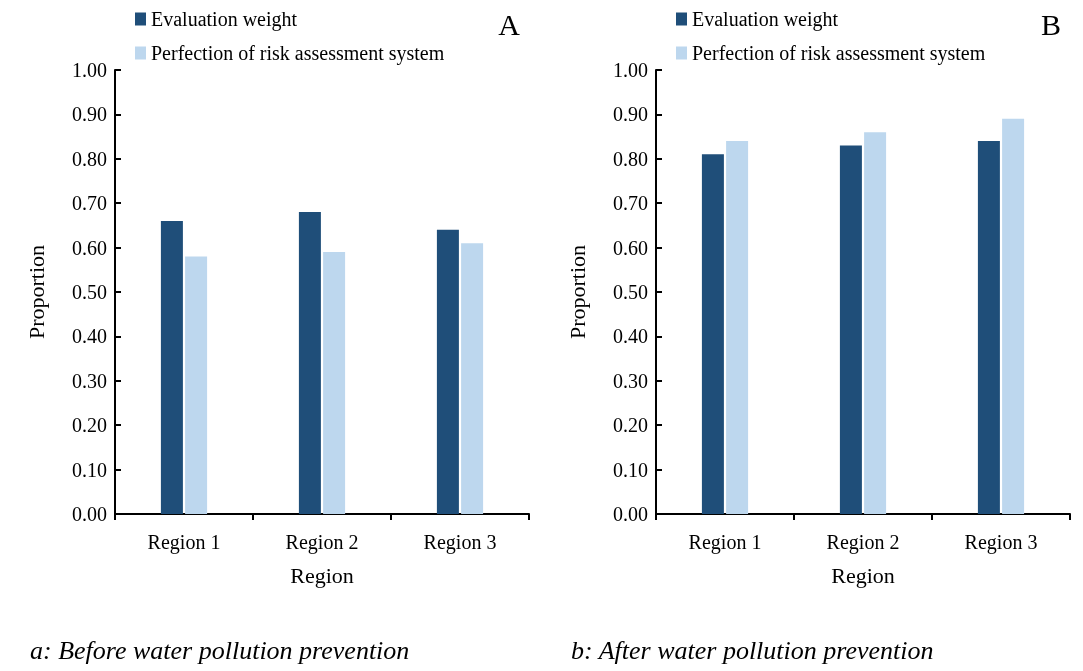 The image size is (1083, 671). What do you see at coordinates (220, 650) in the screenshot?
I see `text: a: Before water pollution prevention` at bounding box center [220, 650].